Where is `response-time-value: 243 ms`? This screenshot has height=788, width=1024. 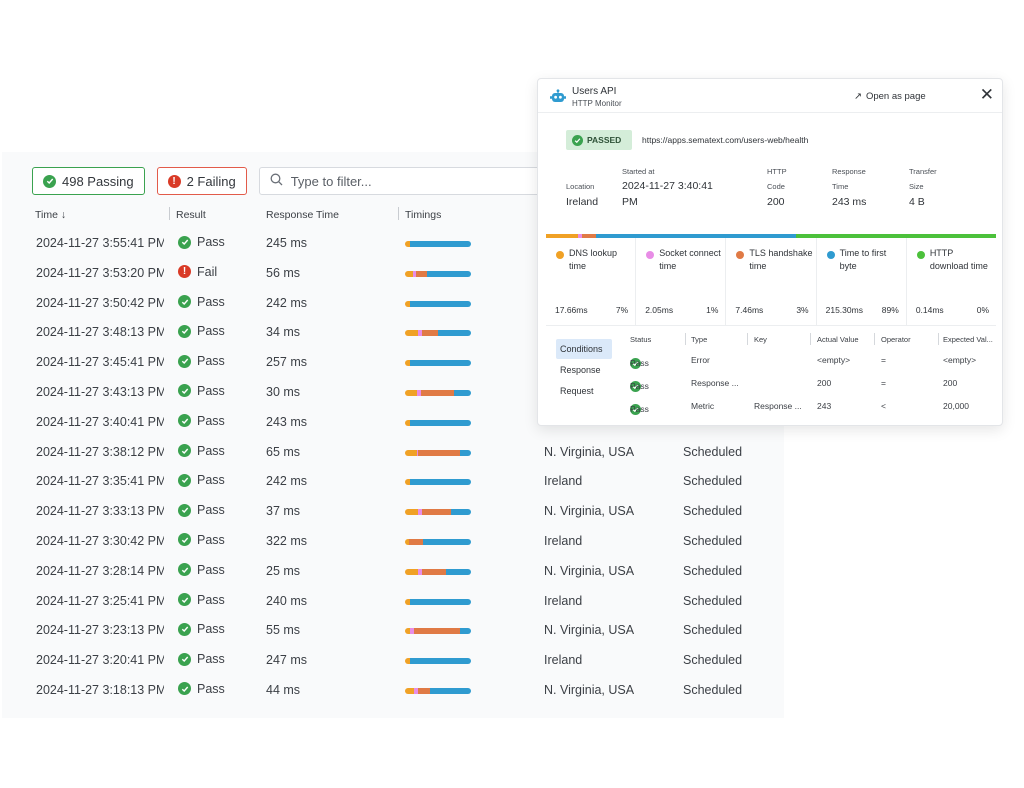 response-time-value: 243 ms is located at coordinates (849, 202).